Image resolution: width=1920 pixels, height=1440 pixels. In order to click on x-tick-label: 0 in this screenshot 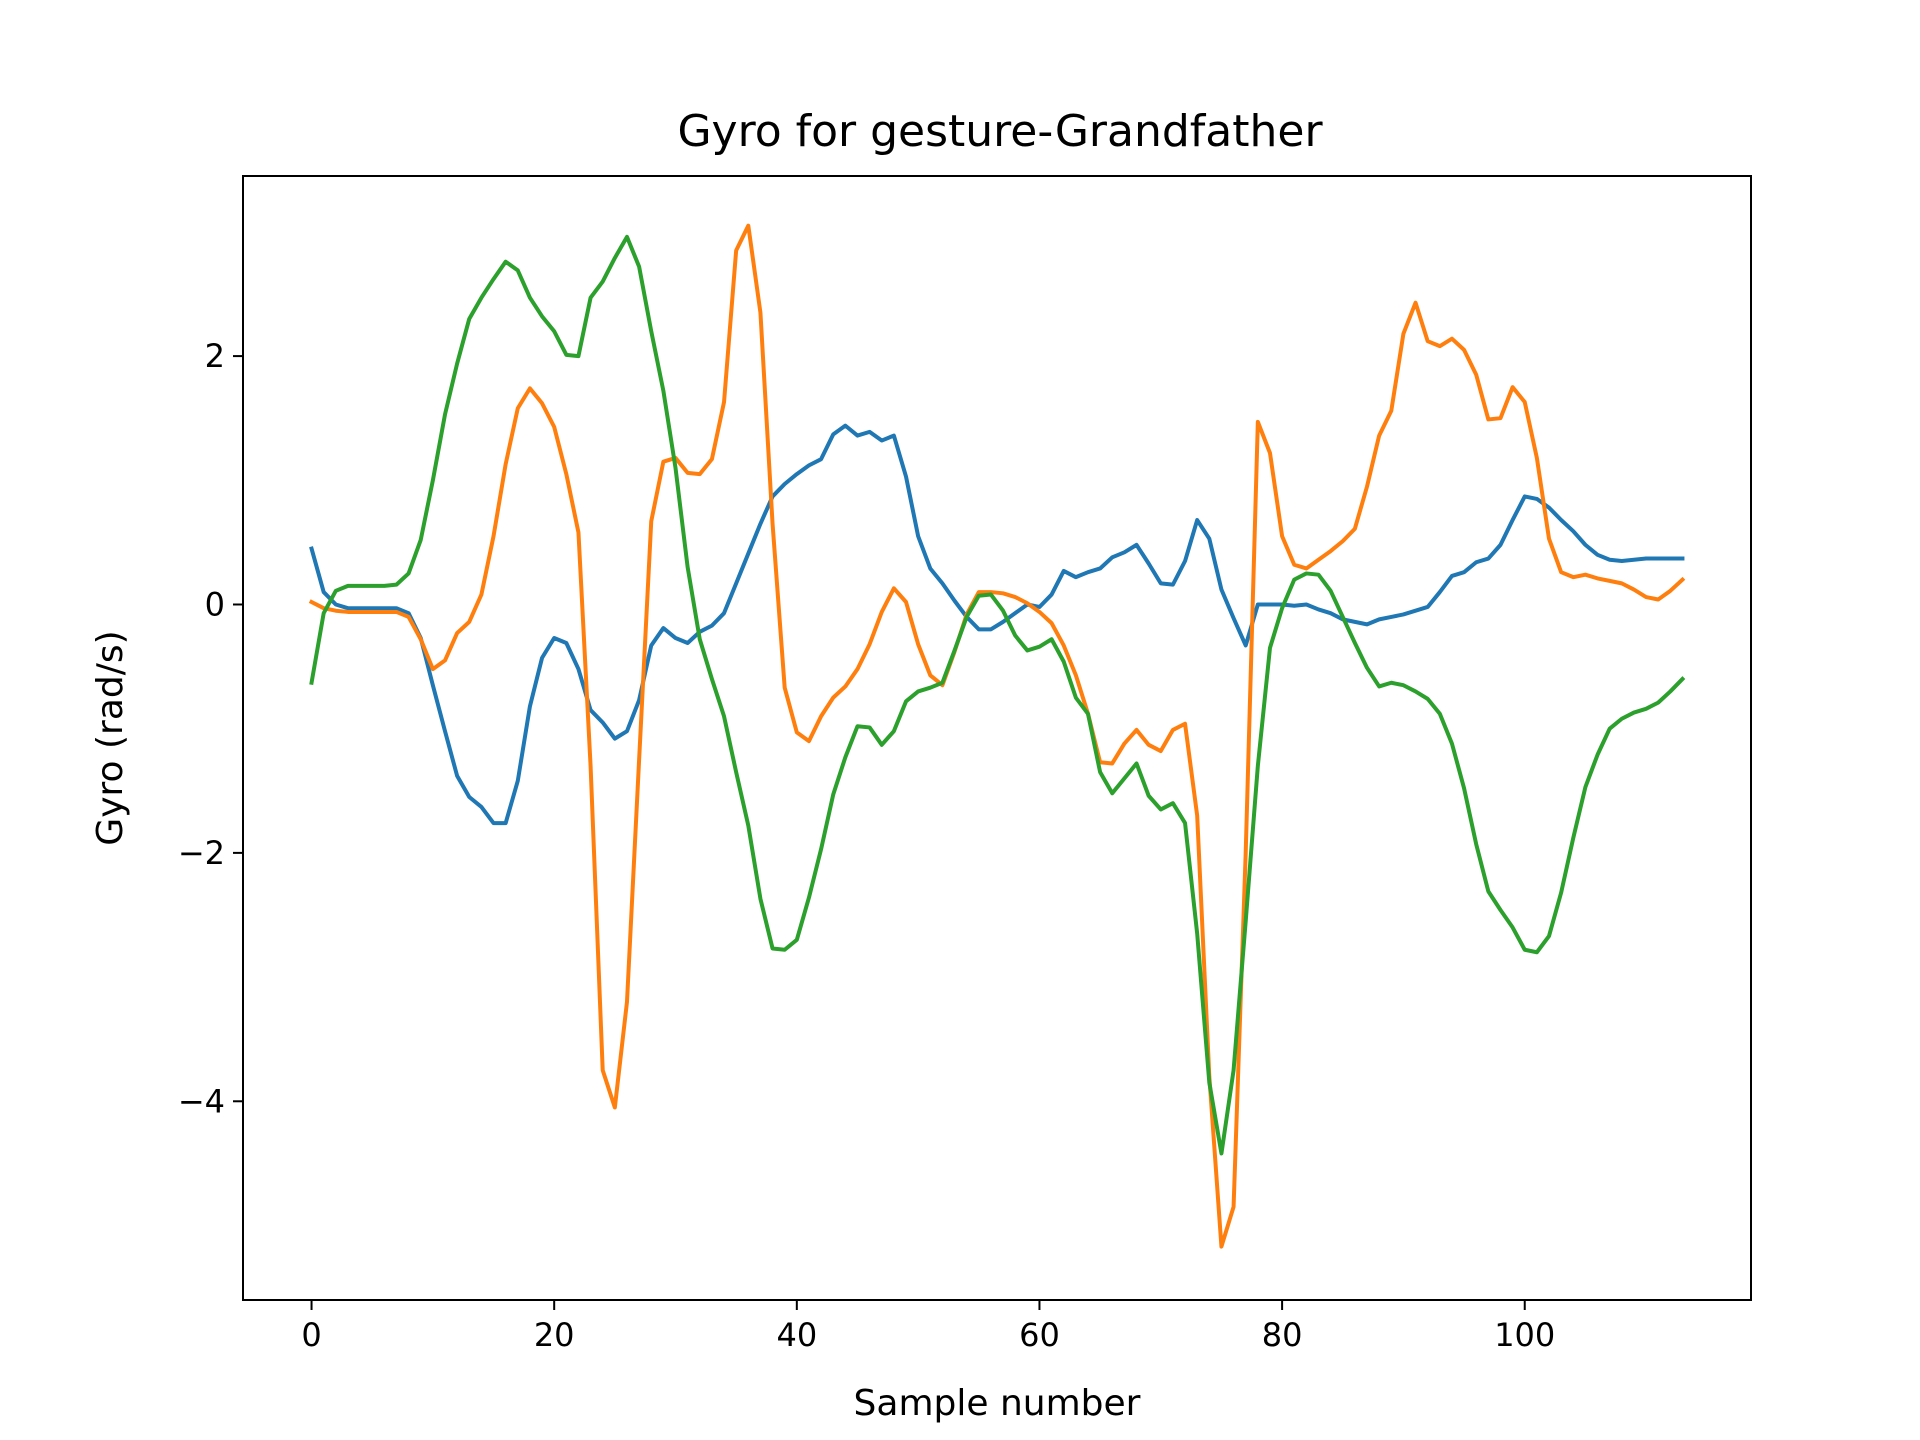, I will do `click(311, 1335)`.